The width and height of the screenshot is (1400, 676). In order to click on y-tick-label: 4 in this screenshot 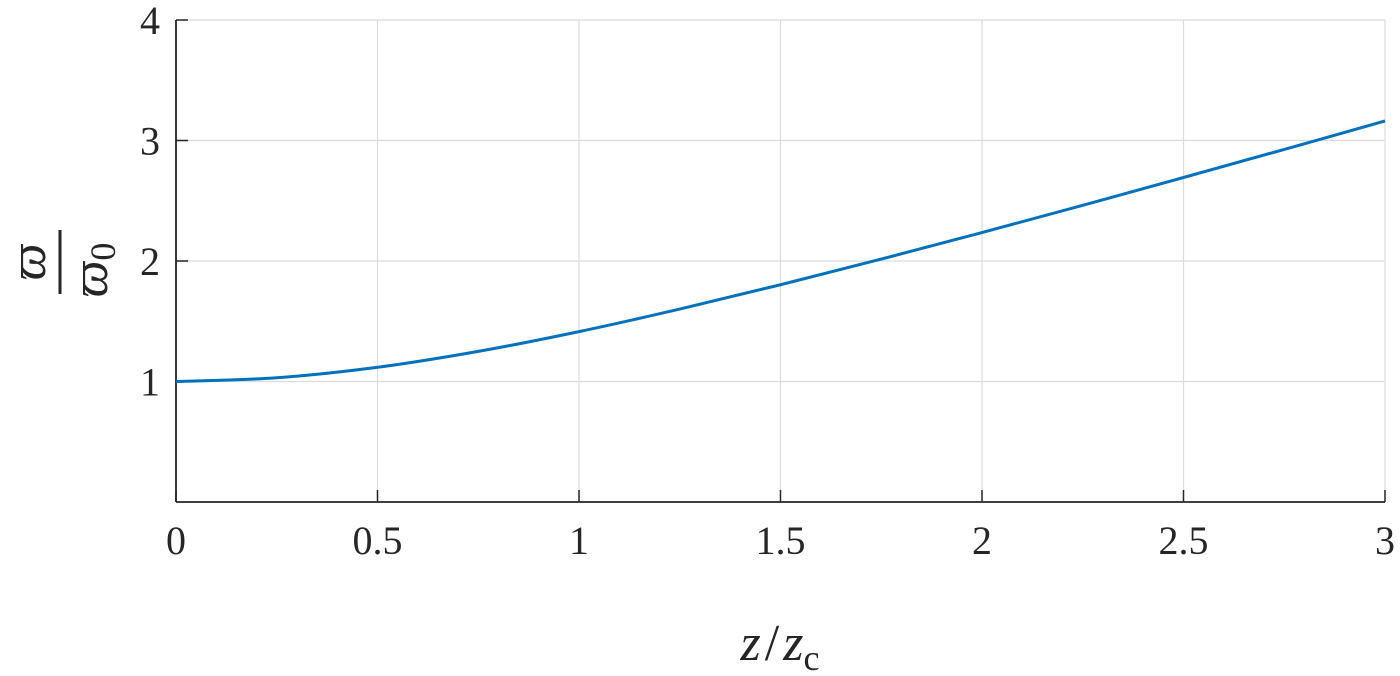, I will do `click(150, 21)`.